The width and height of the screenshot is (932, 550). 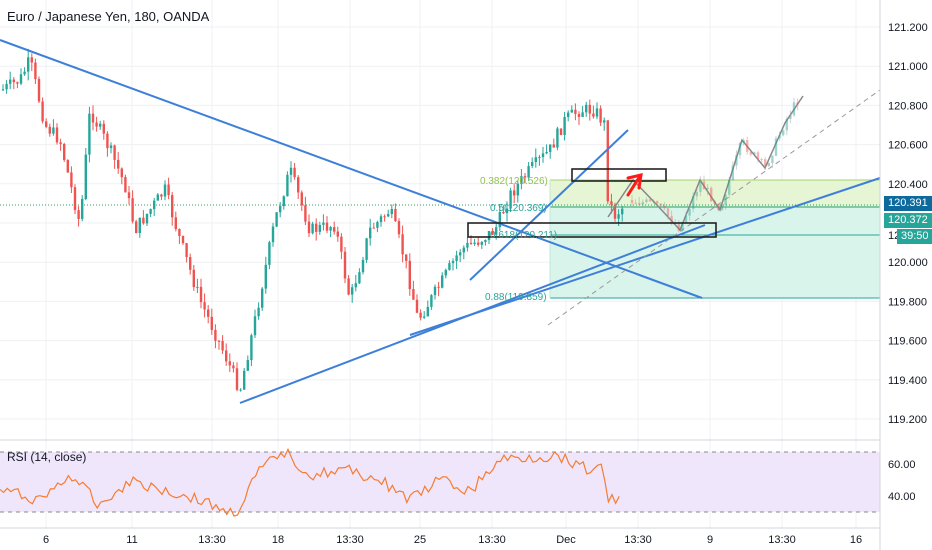 I want to click on resistance-box, so click(x=619, y=175).